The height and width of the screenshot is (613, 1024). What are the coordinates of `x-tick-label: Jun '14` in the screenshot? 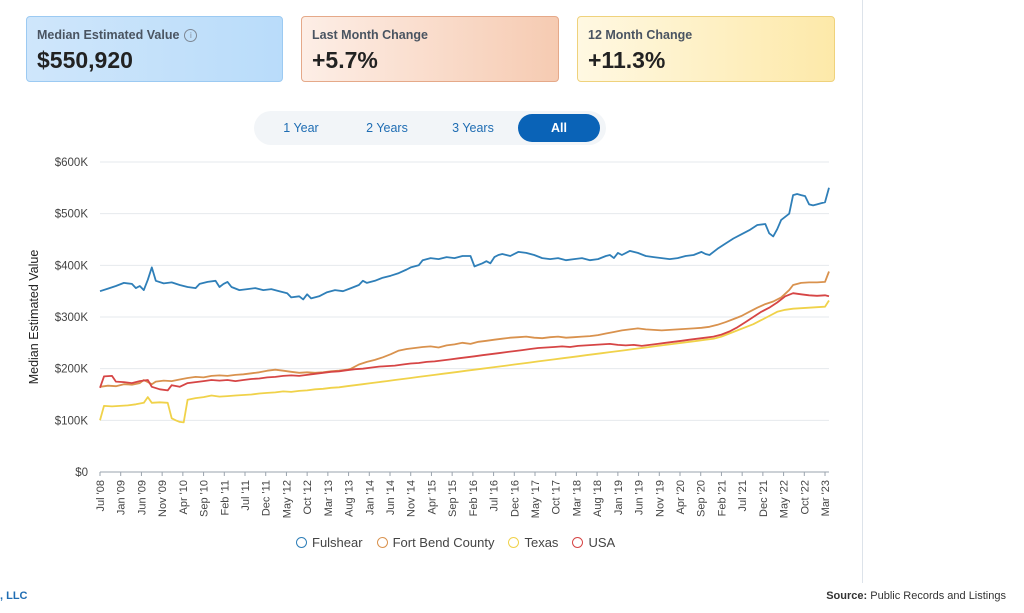 It's located at (391, 497).